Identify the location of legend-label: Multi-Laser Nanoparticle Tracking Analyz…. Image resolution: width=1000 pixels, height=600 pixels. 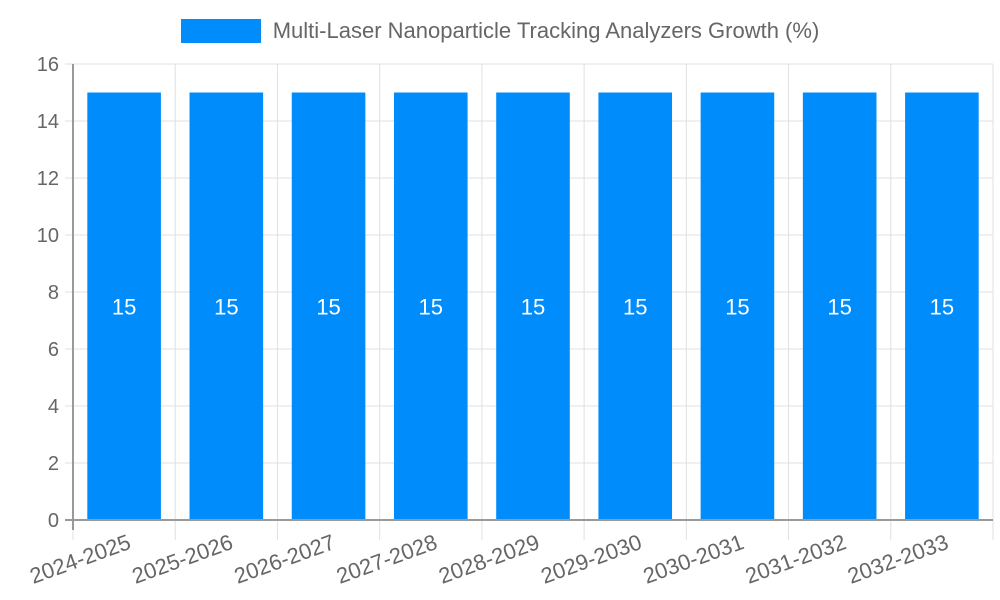
(546, 30).